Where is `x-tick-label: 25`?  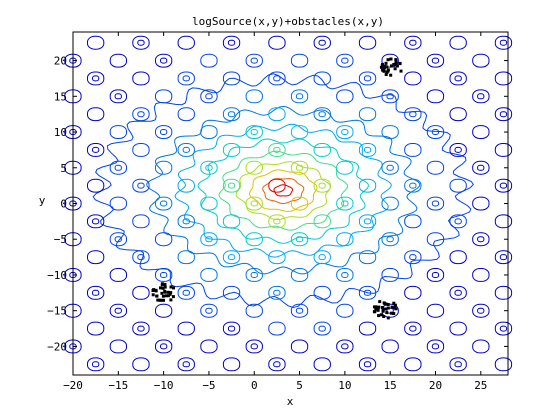 x-tick-label: 25 is located at coordinates (480, 385).